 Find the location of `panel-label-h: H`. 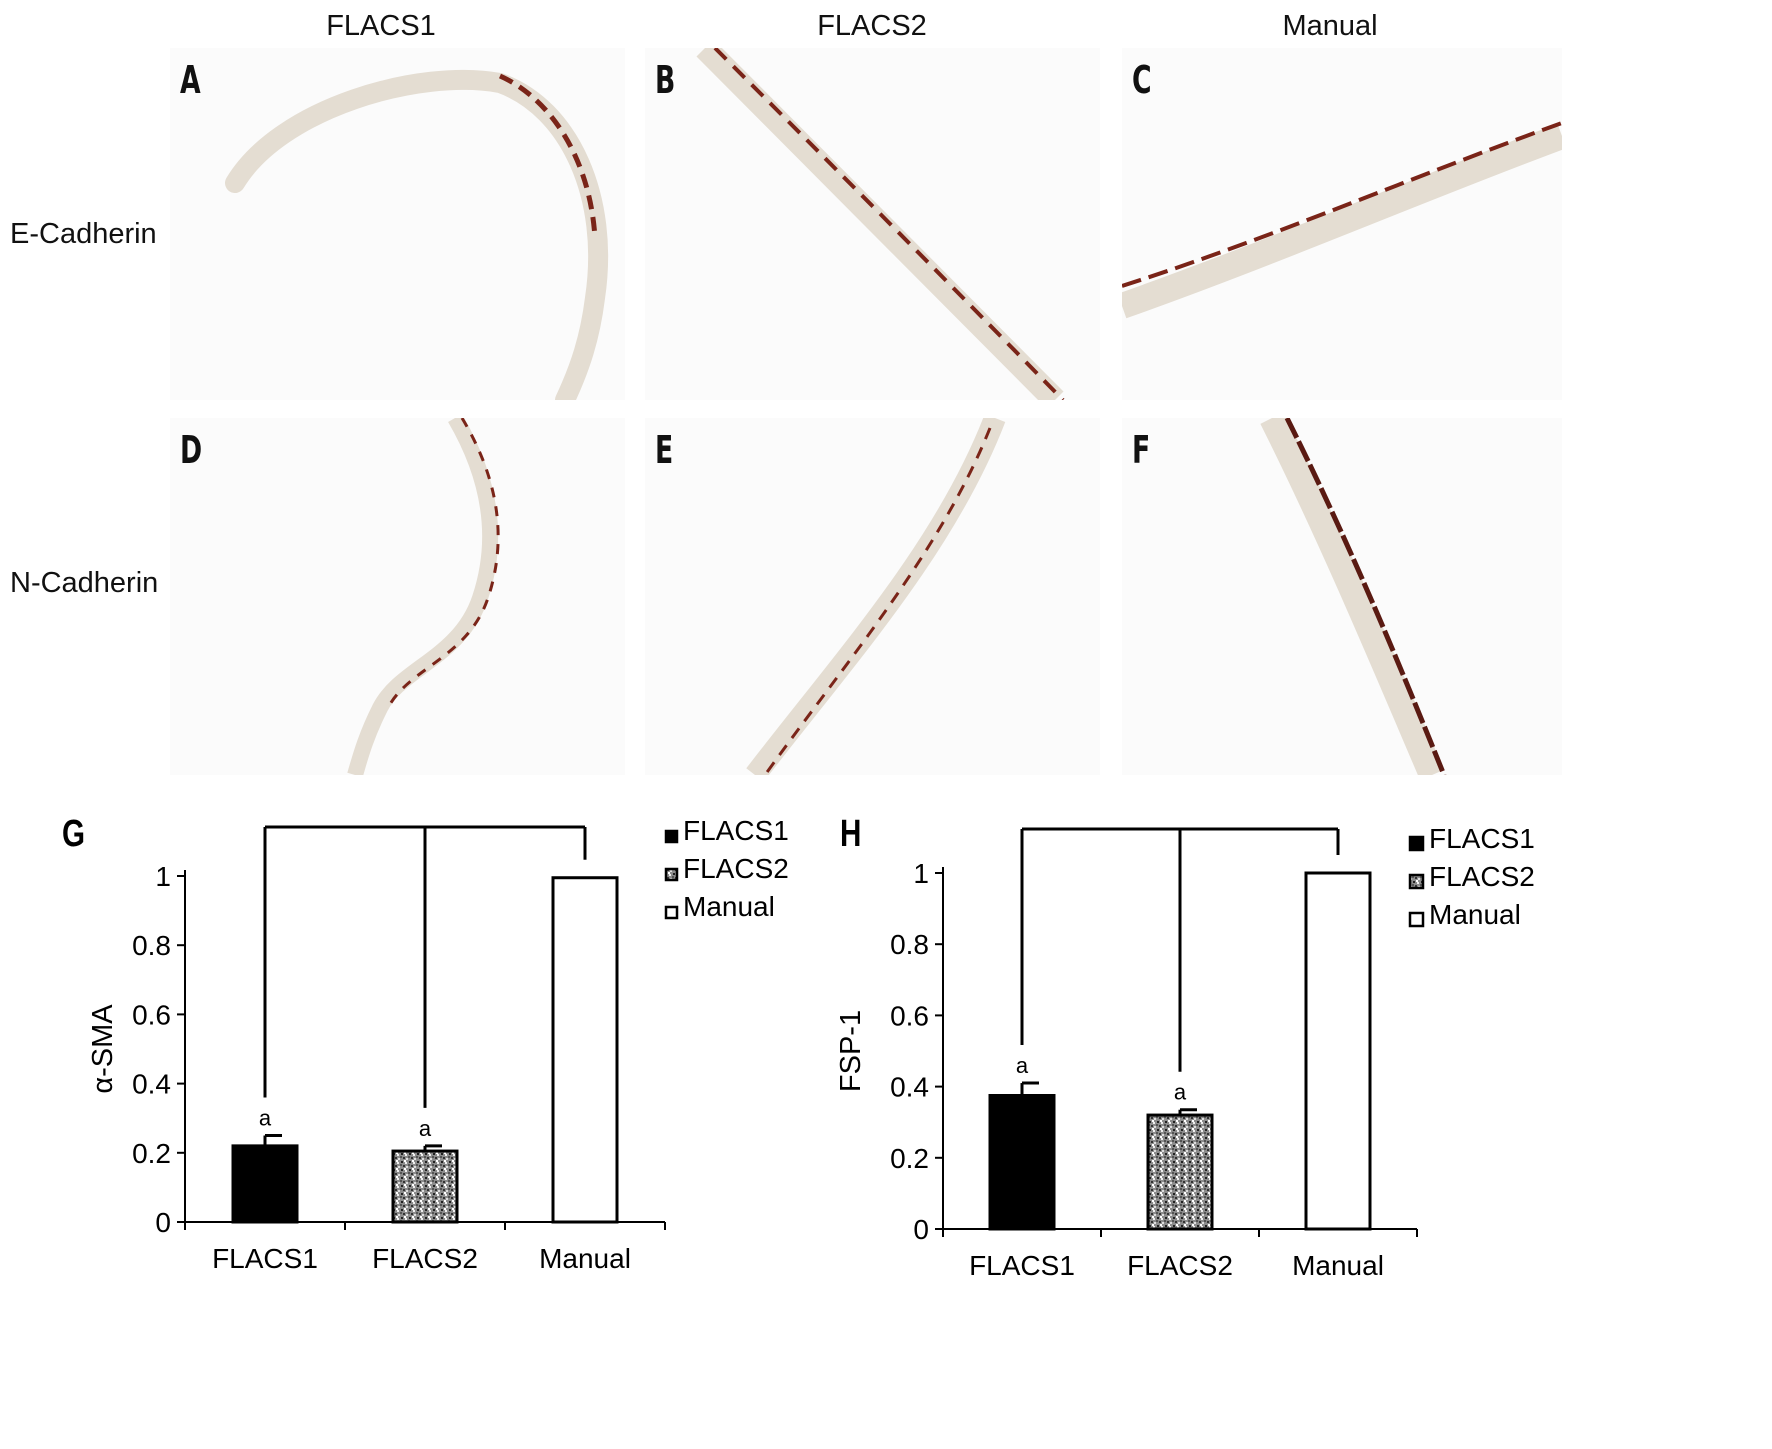

panel-label-h: H is located at coordinates (850, 834).